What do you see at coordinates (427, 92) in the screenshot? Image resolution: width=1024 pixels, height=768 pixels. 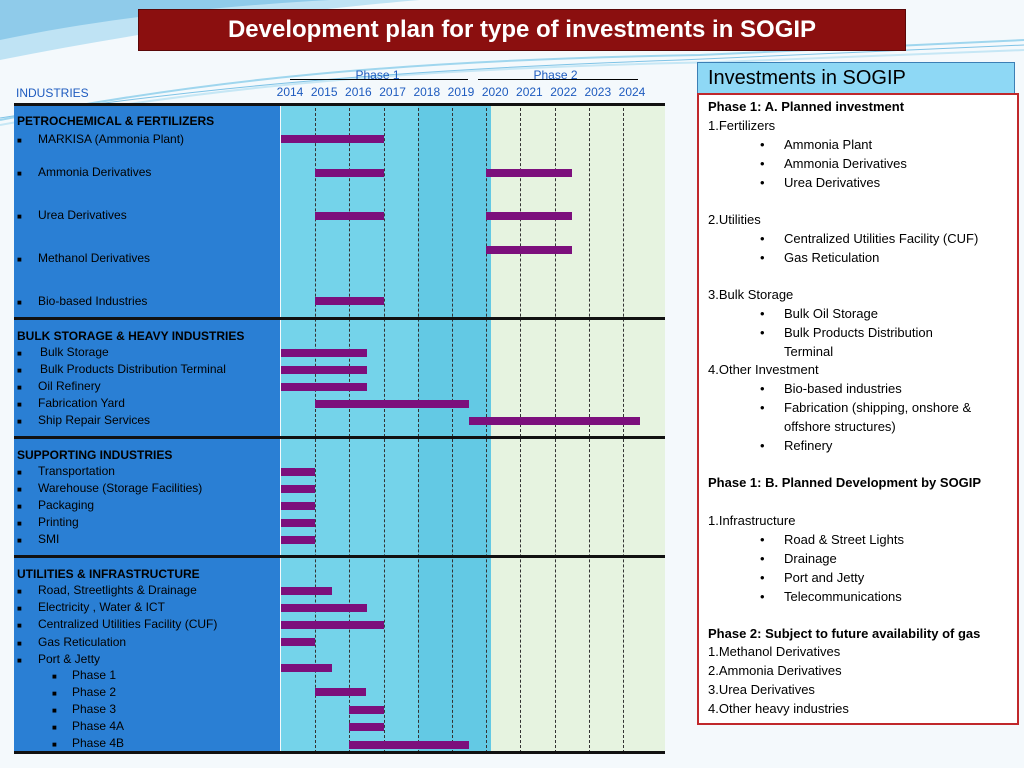 I see `year-label: 2018` at bounding box center [427, 92].